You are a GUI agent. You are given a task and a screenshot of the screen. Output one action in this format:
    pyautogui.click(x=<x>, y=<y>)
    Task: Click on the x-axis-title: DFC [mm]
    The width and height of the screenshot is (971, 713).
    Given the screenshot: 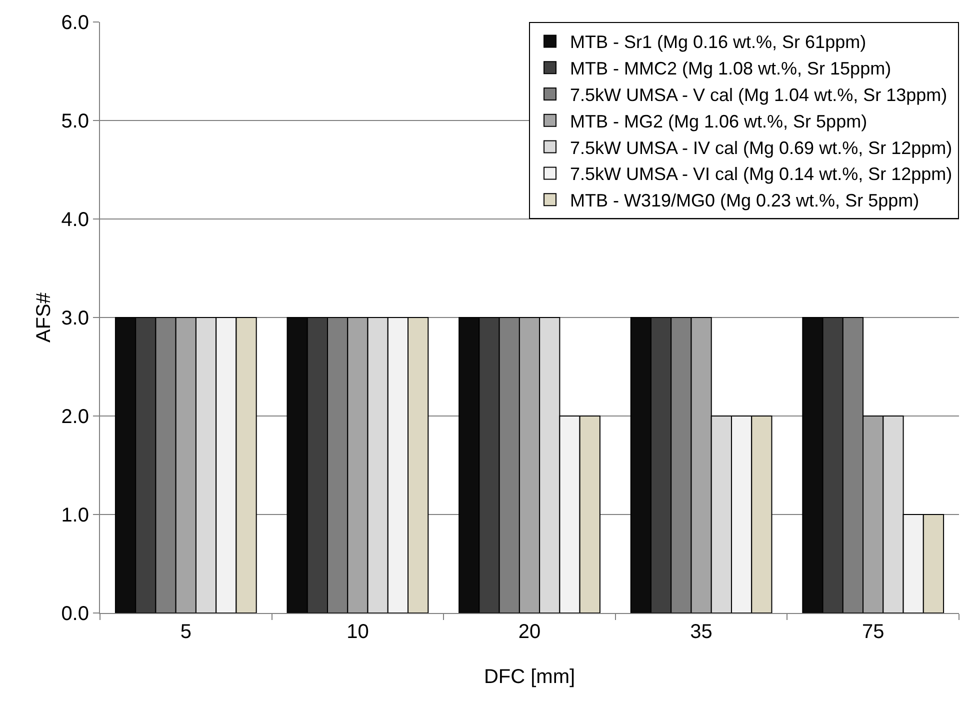 What is the action you would take?
    pyautogui.click(x=530, y=677)
    